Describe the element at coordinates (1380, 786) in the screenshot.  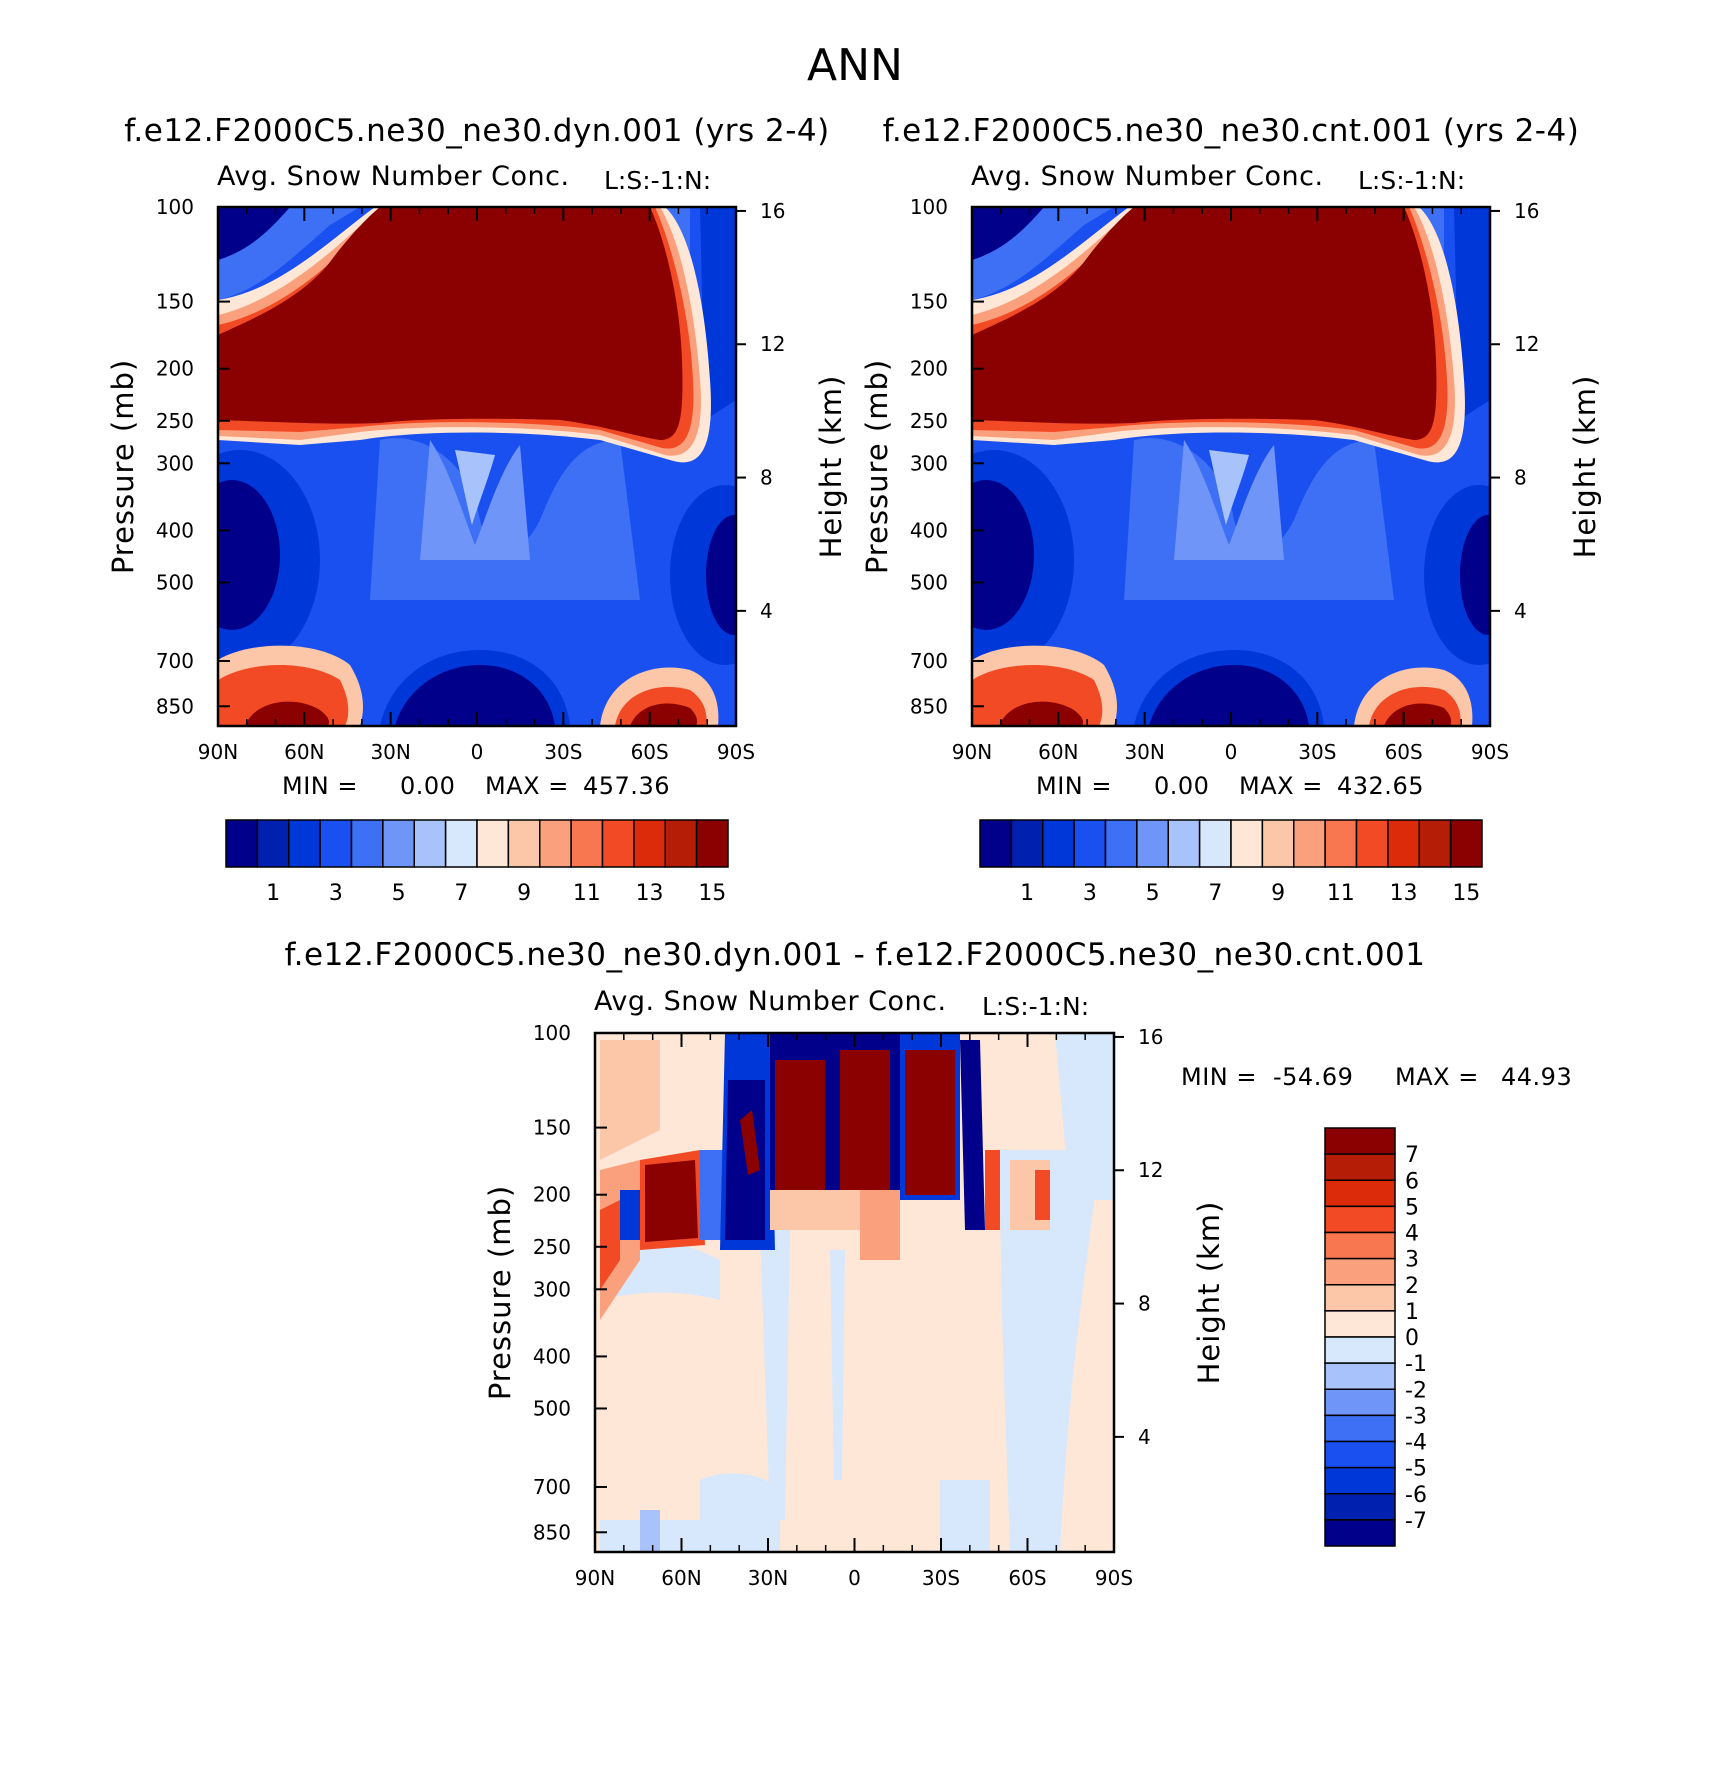
I see `stat-max-value: 432.65` at that location.